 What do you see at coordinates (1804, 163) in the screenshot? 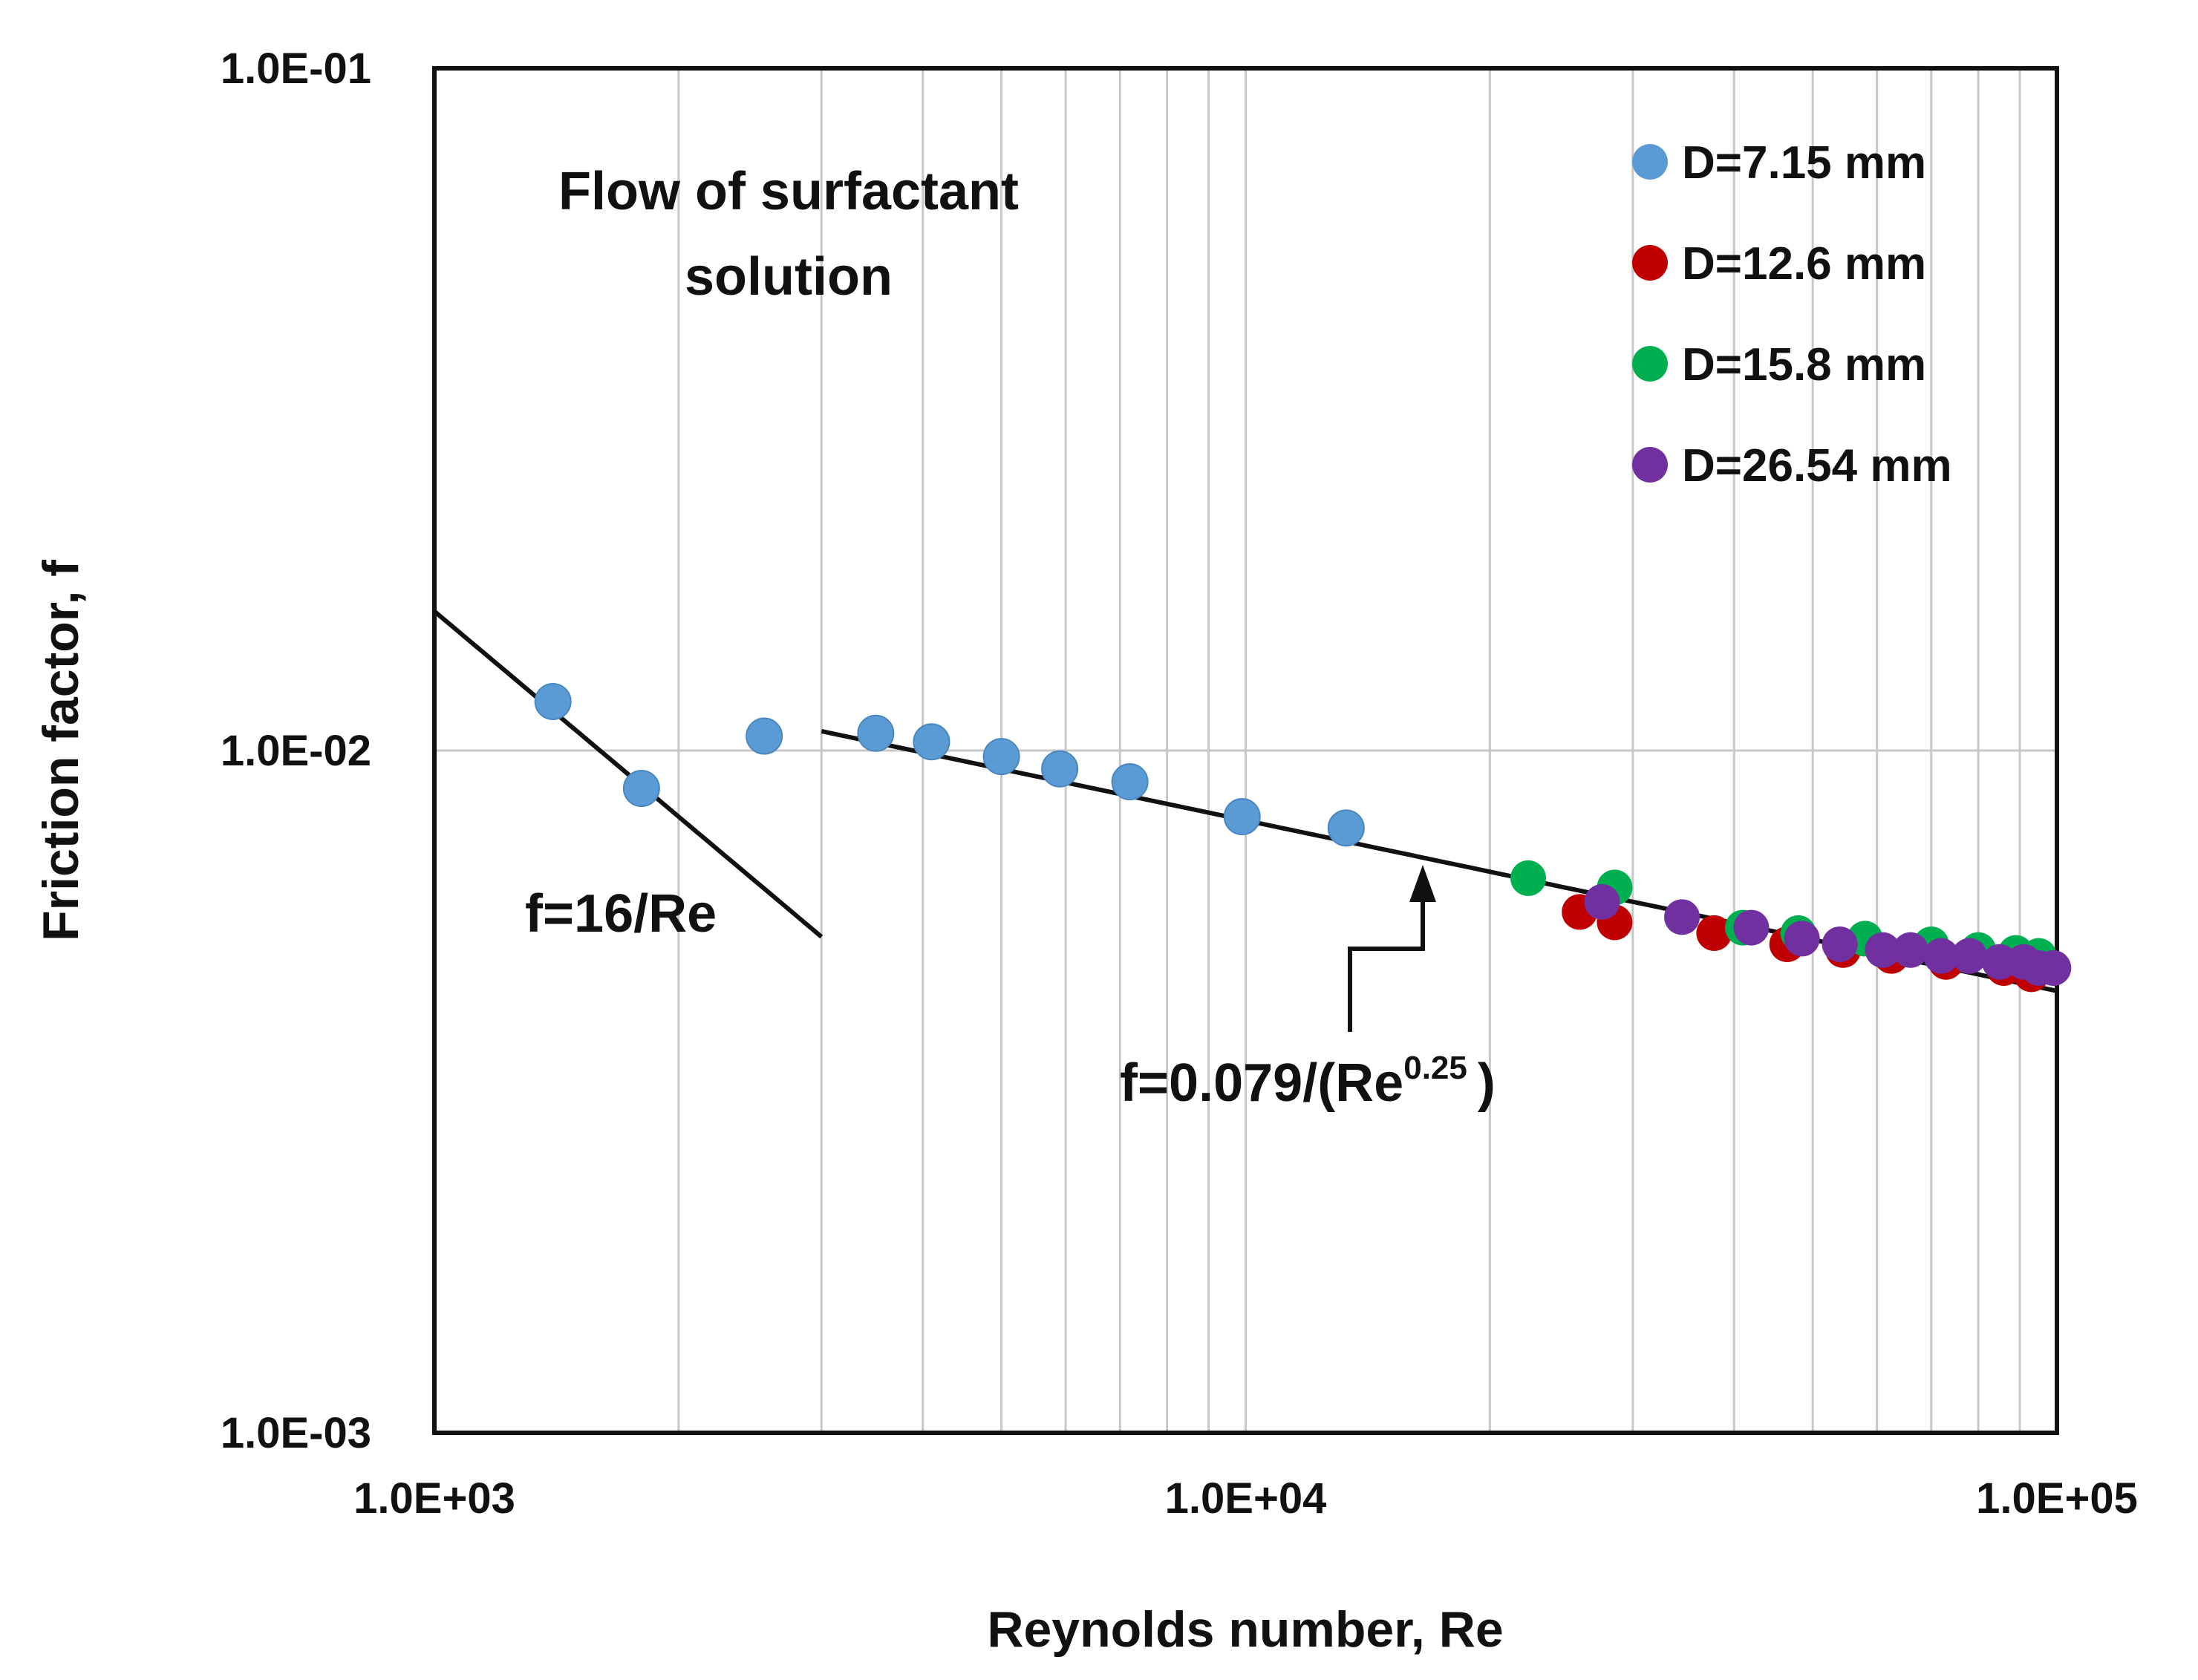
I see `legend-label: D=7.15 mm` at bounding box center [1804, 163].